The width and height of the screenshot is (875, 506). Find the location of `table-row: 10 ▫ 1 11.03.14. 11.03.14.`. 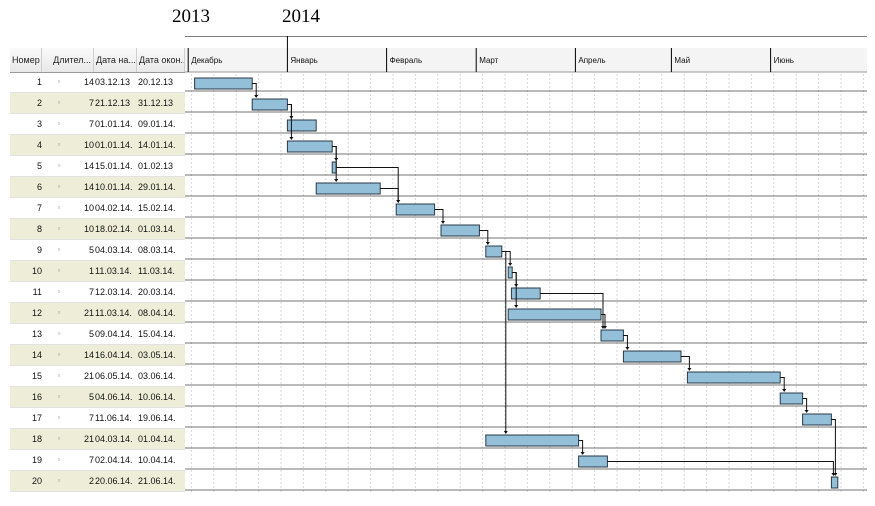

table-row: 10 ▫ 1 11.03.14. 11.03.14. is located at coordinates (97, 271).